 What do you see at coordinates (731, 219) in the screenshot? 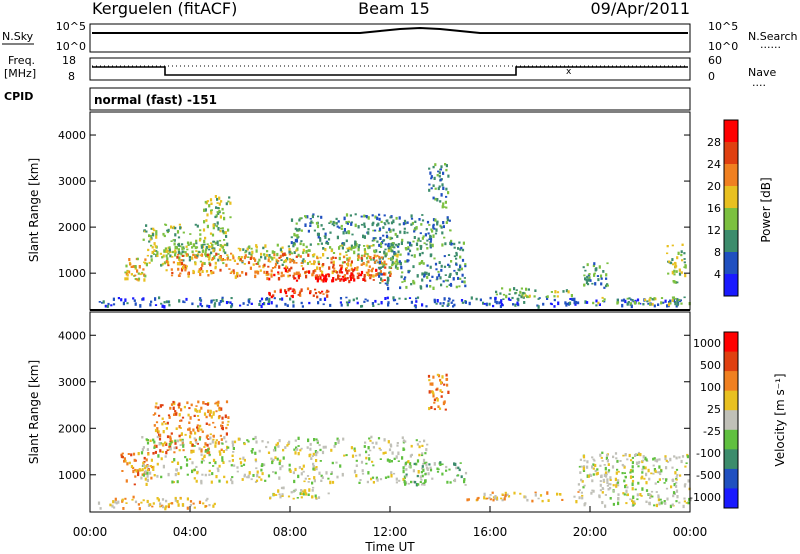
I see `power-colorbar-swatch` at bounding box center [731, 219].